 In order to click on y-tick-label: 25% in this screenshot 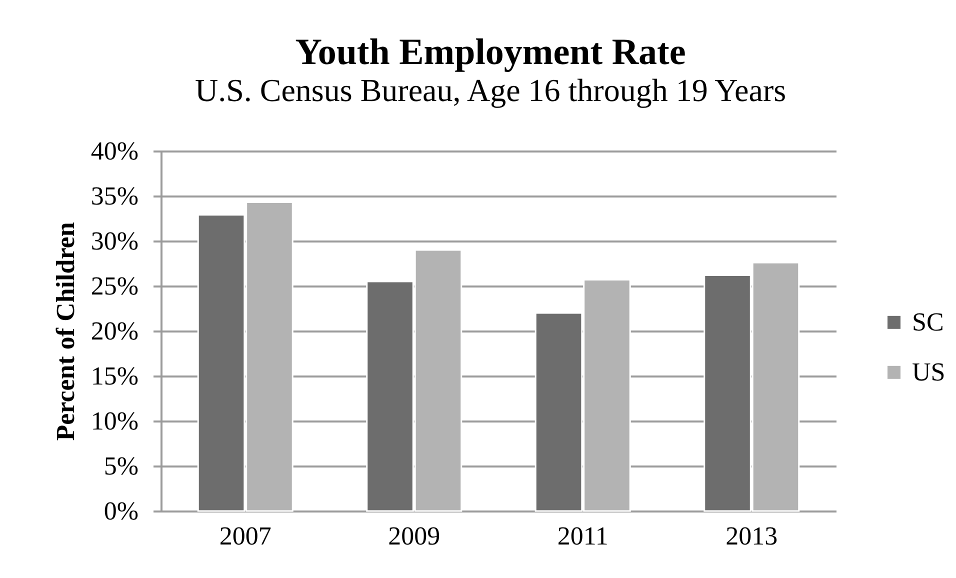, I will do `click(114, 286)`.